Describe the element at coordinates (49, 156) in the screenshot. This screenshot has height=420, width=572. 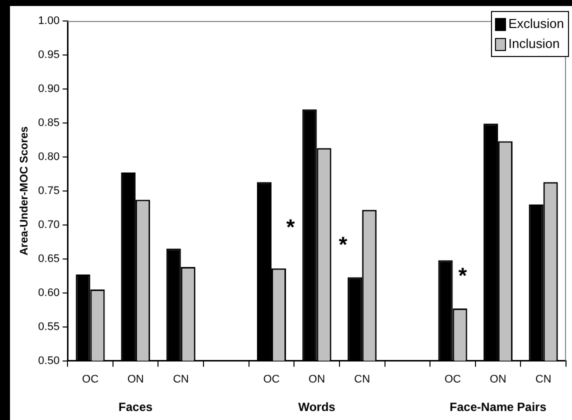
I see `y-tick-label: 0.80` at that location.